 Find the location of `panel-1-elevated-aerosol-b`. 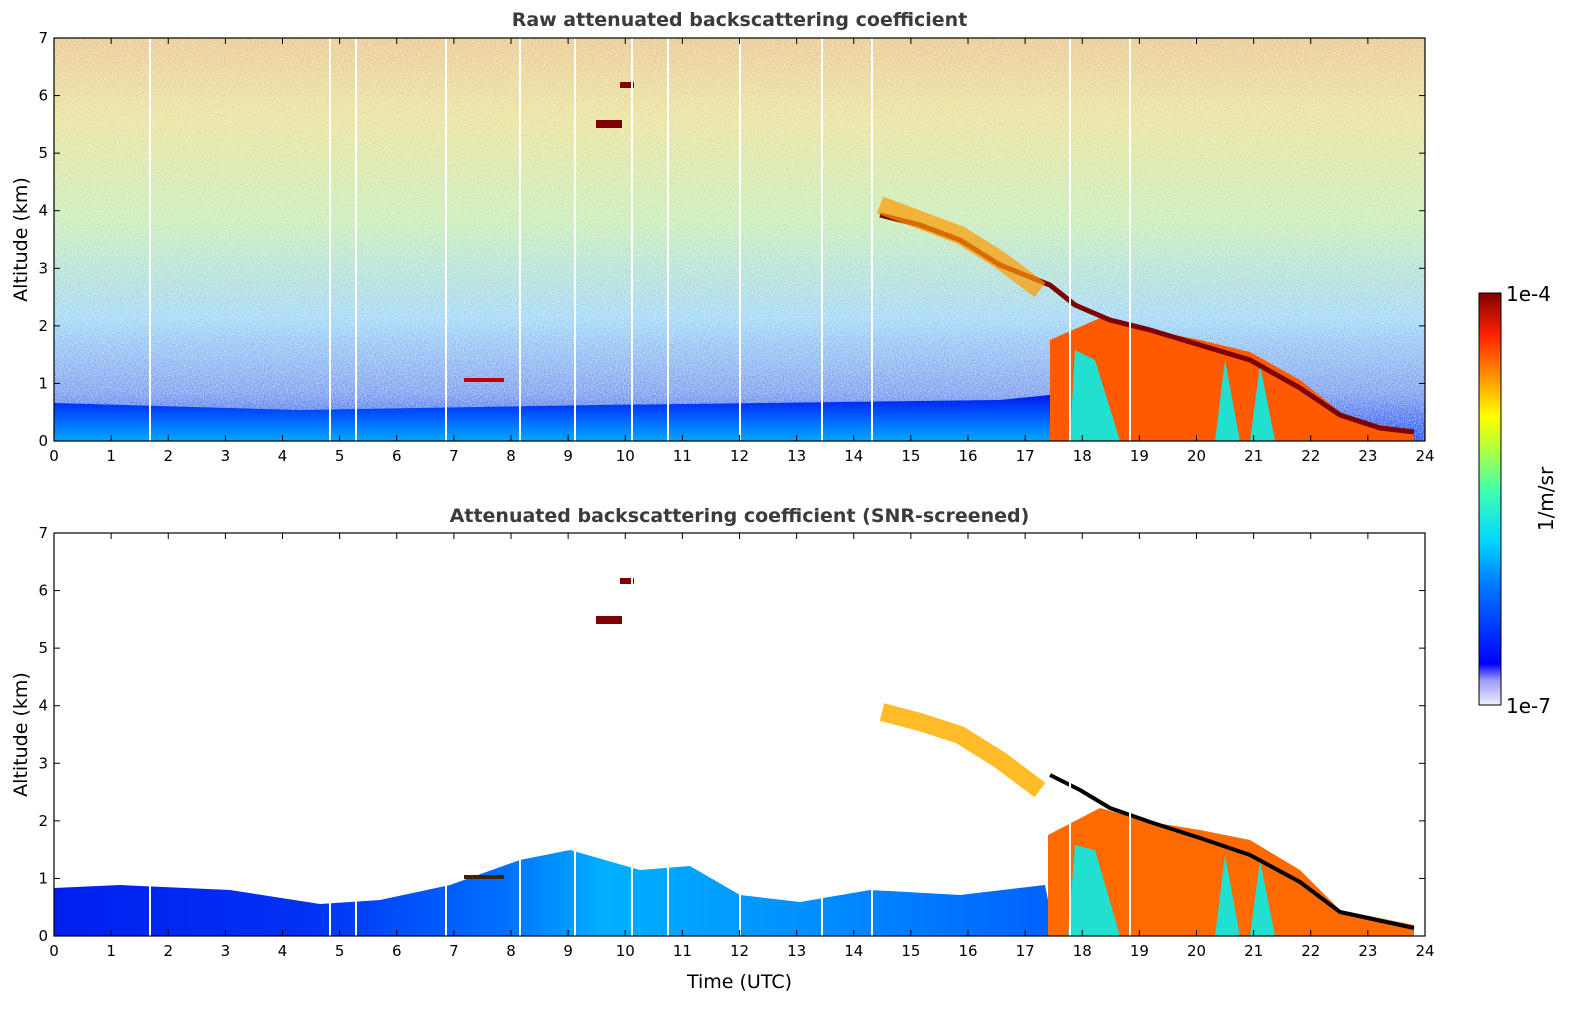

panel-1-elevated-aerosol-b is located at coordinates (627, 85).